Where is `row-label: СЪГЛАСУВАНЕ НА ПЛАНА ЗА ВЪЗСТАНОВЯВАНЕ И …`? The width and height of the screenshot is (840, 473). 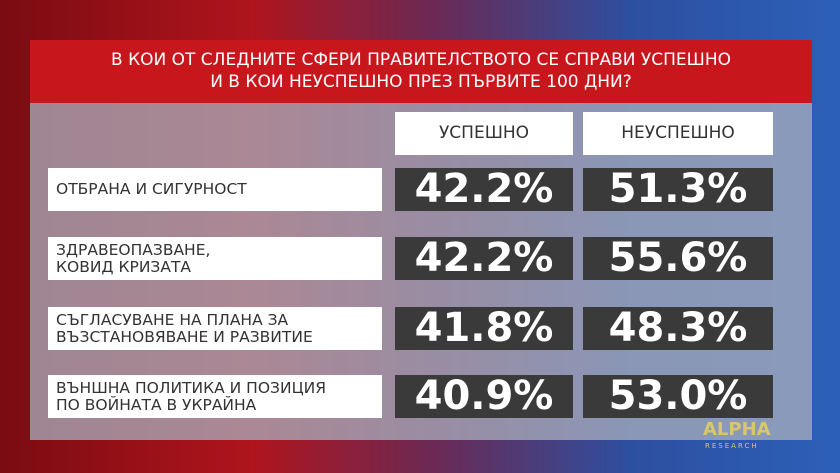
row-label: СЪГЛАСУВАНЕ НА ПЛАНА ЗА ВЪЗСТАНОВЯВАНЕ И … is located at coordinates (215, 328).